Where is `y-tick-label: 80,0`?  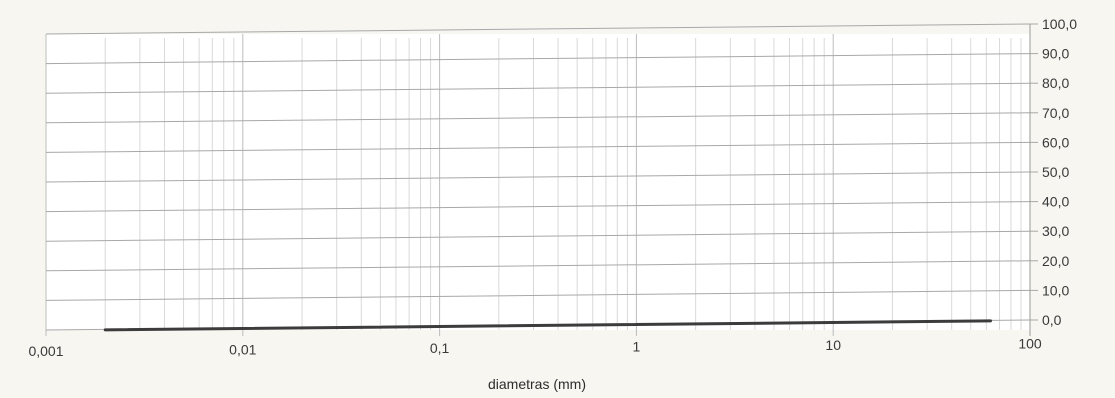
y-tick-label: 80,0 is located at coordinates (1055, 83).